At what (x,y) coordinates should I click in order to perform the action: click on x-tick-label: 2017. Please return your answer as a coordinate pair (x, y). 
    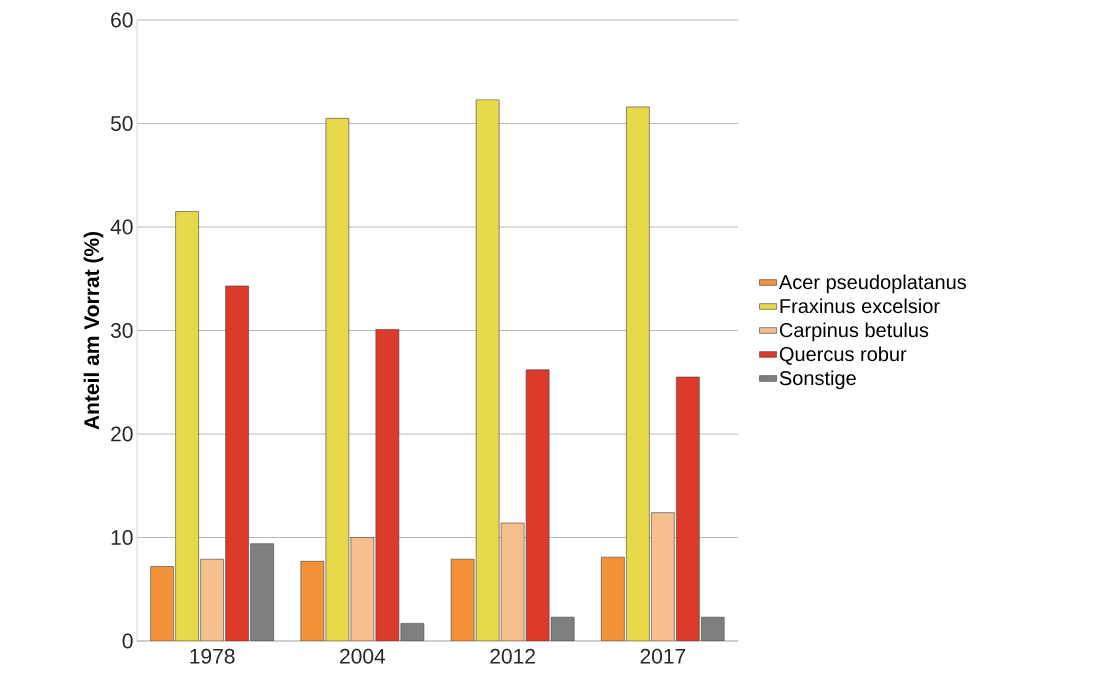
    Looking at the image, I should click on (663, 656).